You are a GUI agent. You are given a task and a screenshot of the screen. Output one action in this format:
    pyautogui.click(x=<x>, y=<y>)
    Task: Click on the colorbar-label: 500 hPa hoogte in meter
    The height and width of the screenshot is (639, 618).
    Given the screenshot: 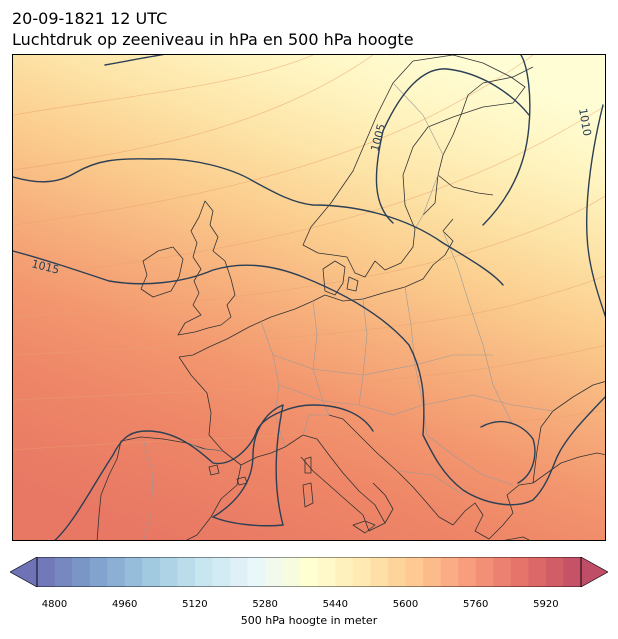 What is the action you would take?
    pyautogui.click(x=309, y=620)
    